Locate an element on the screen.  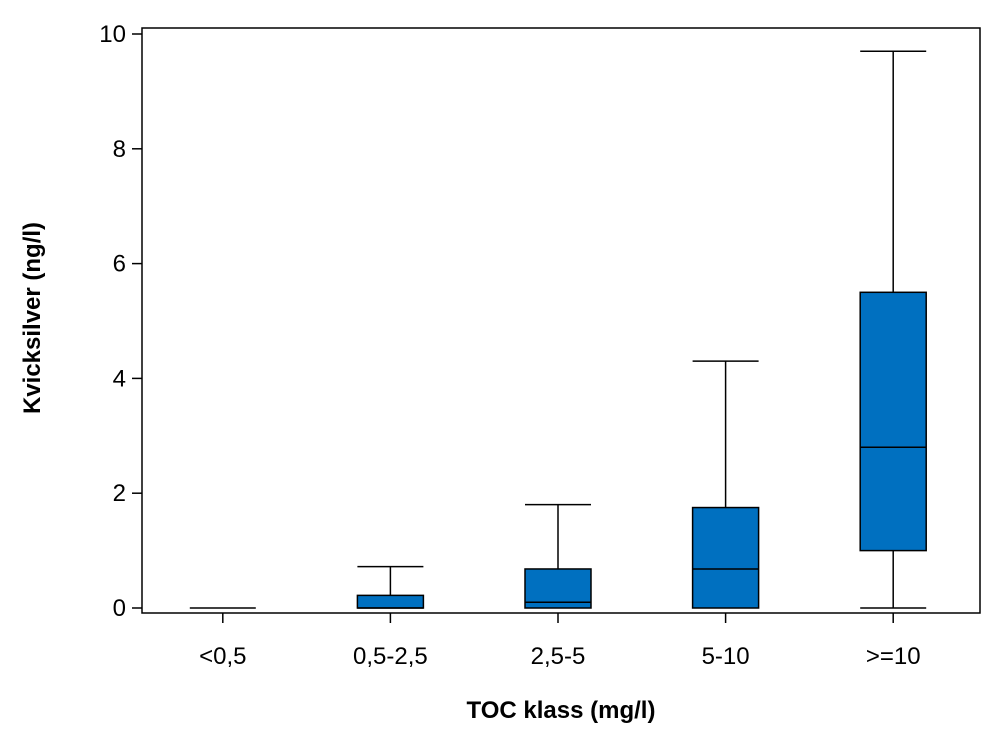
y-tick-label: 8 is located at coordinates (119, 149).